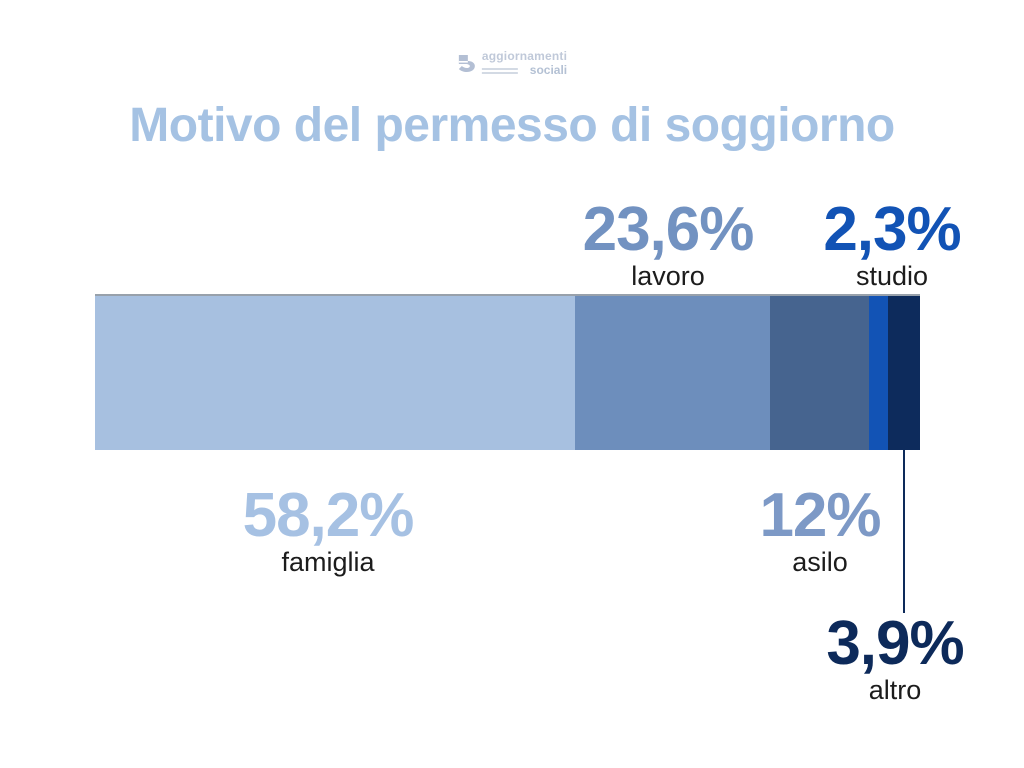 This screenshot has width=1024, height=768. What do you see at coordinates (524, 56) in the screenshot?
I see `logo-name-top: aggiornamenti` at bounding box center [524, 56].